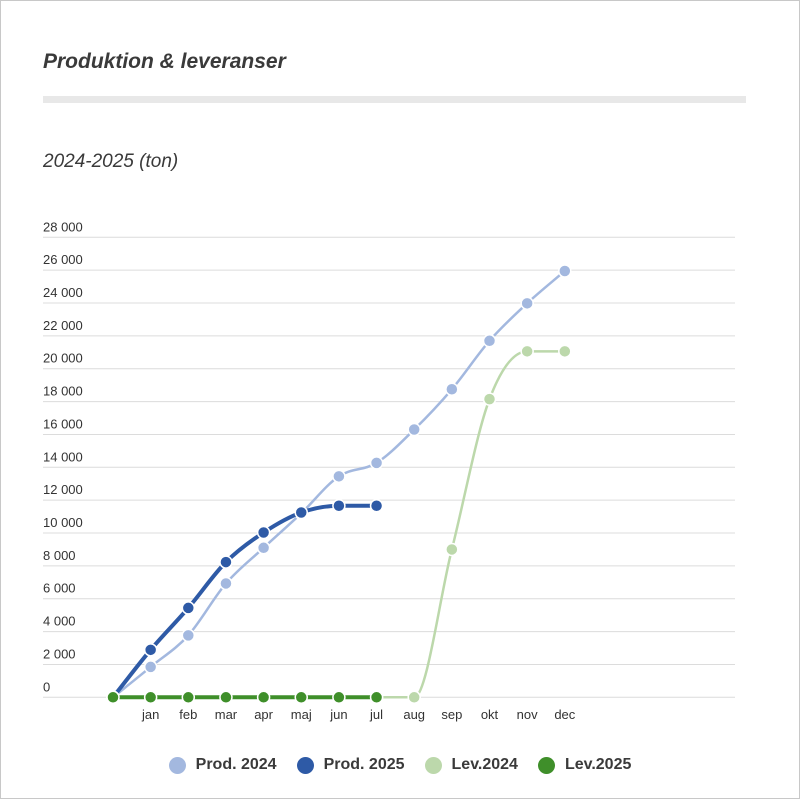 The width and height of the screenshot is (800, 799). Describe the element at coordinates (188, 714) in the screenshot. I see `x-tick-label: feb` at that location.